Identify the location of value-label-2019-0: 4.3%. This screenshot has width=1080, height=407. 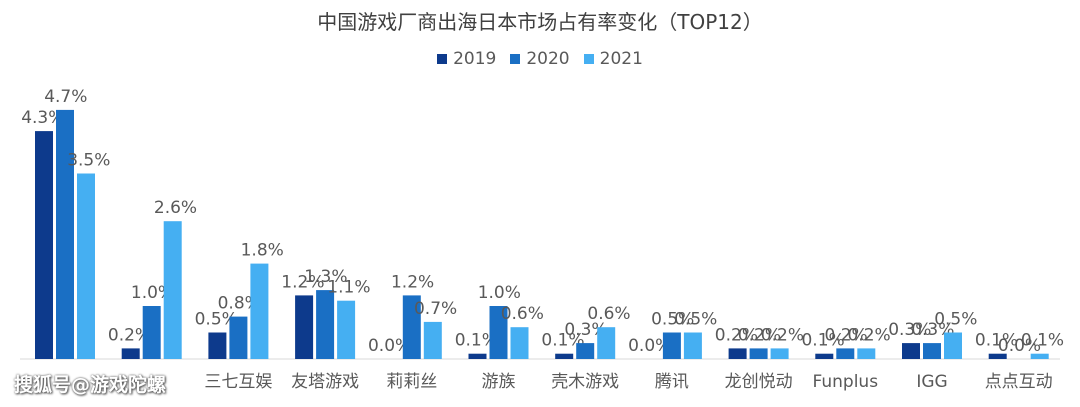
(42, 118).